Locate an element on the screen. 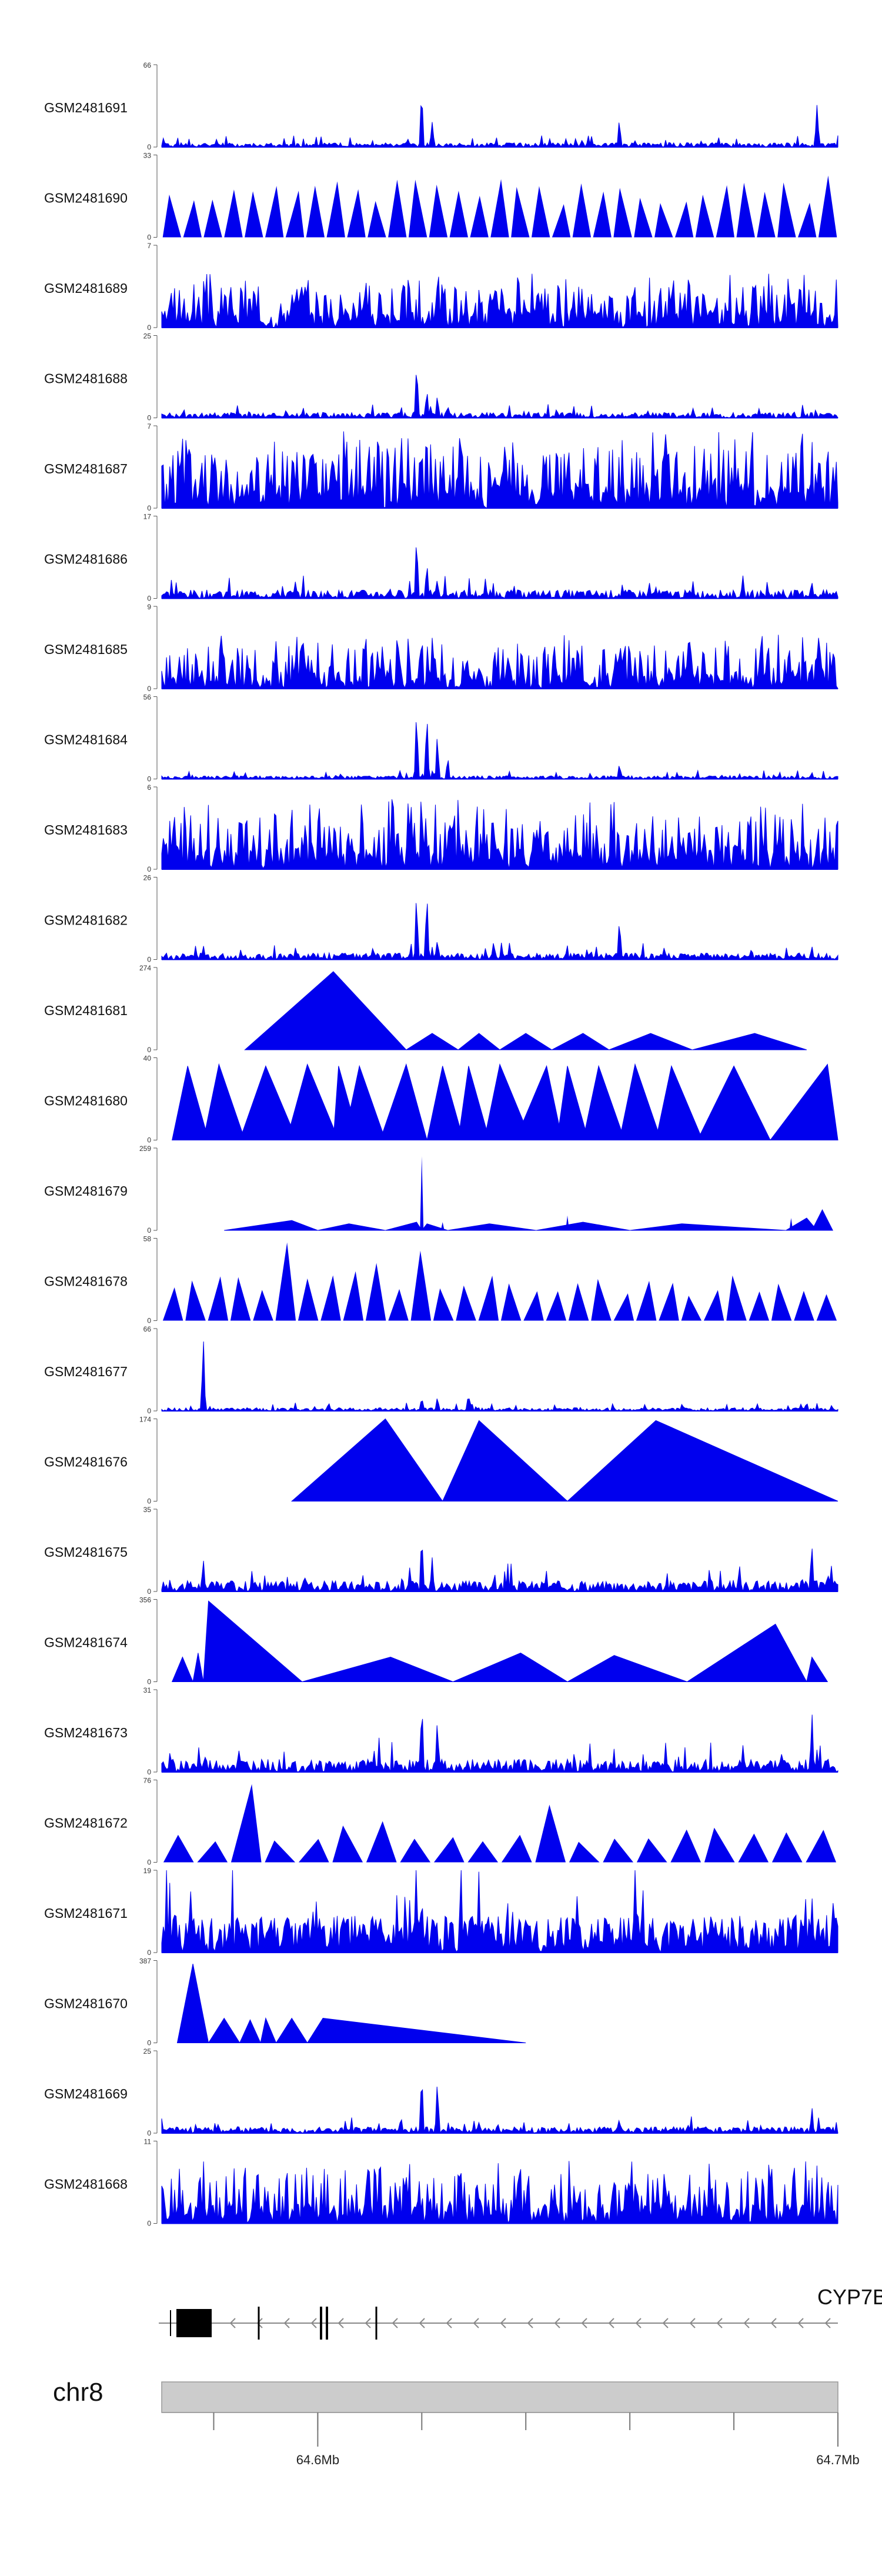  y-max-label: 33 is located at coordinates (147, 156).